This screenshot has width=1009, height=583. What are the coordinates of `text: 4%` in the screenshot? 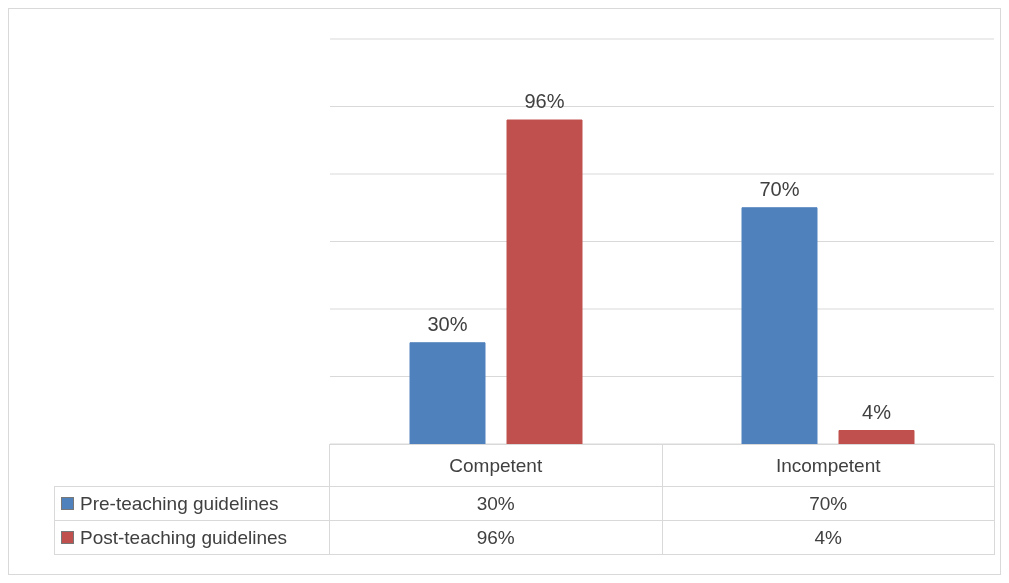 It's located at (876, 411).